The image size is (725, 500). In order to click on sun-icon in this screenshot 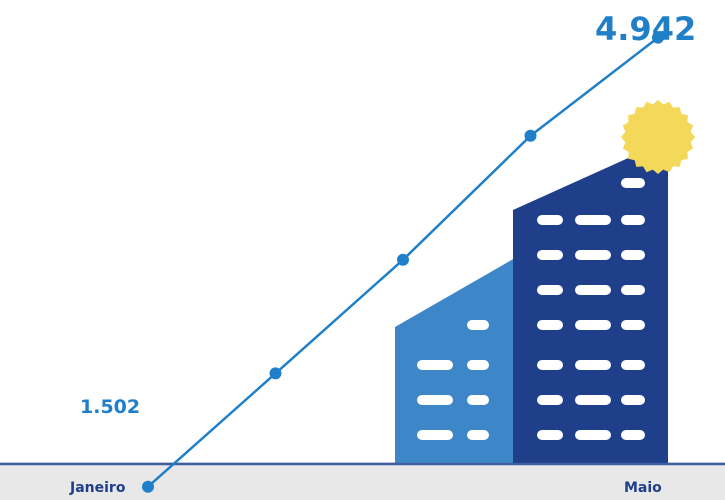, I will do `click(658, 137)`.